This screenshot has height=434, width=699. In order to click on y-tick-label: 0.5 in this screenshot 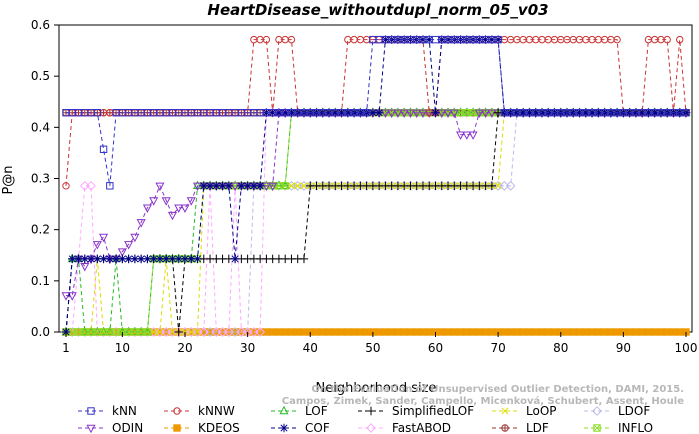, I will do `click(40, 76)`.